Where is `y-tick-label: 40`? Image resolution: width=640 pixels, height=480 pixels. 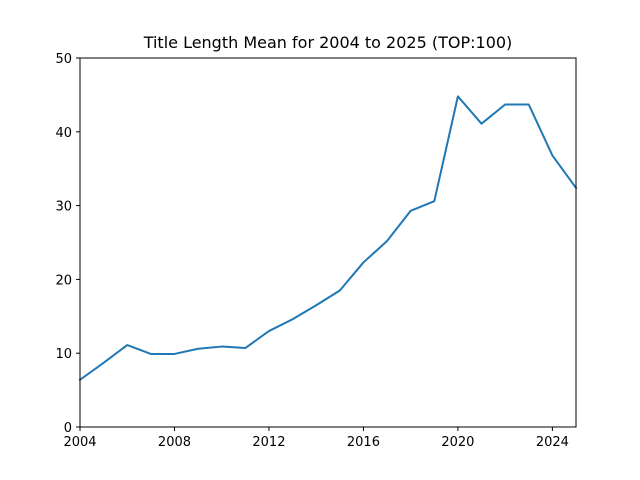
y-tick-label: 40 is located at coordinates (63, 133).